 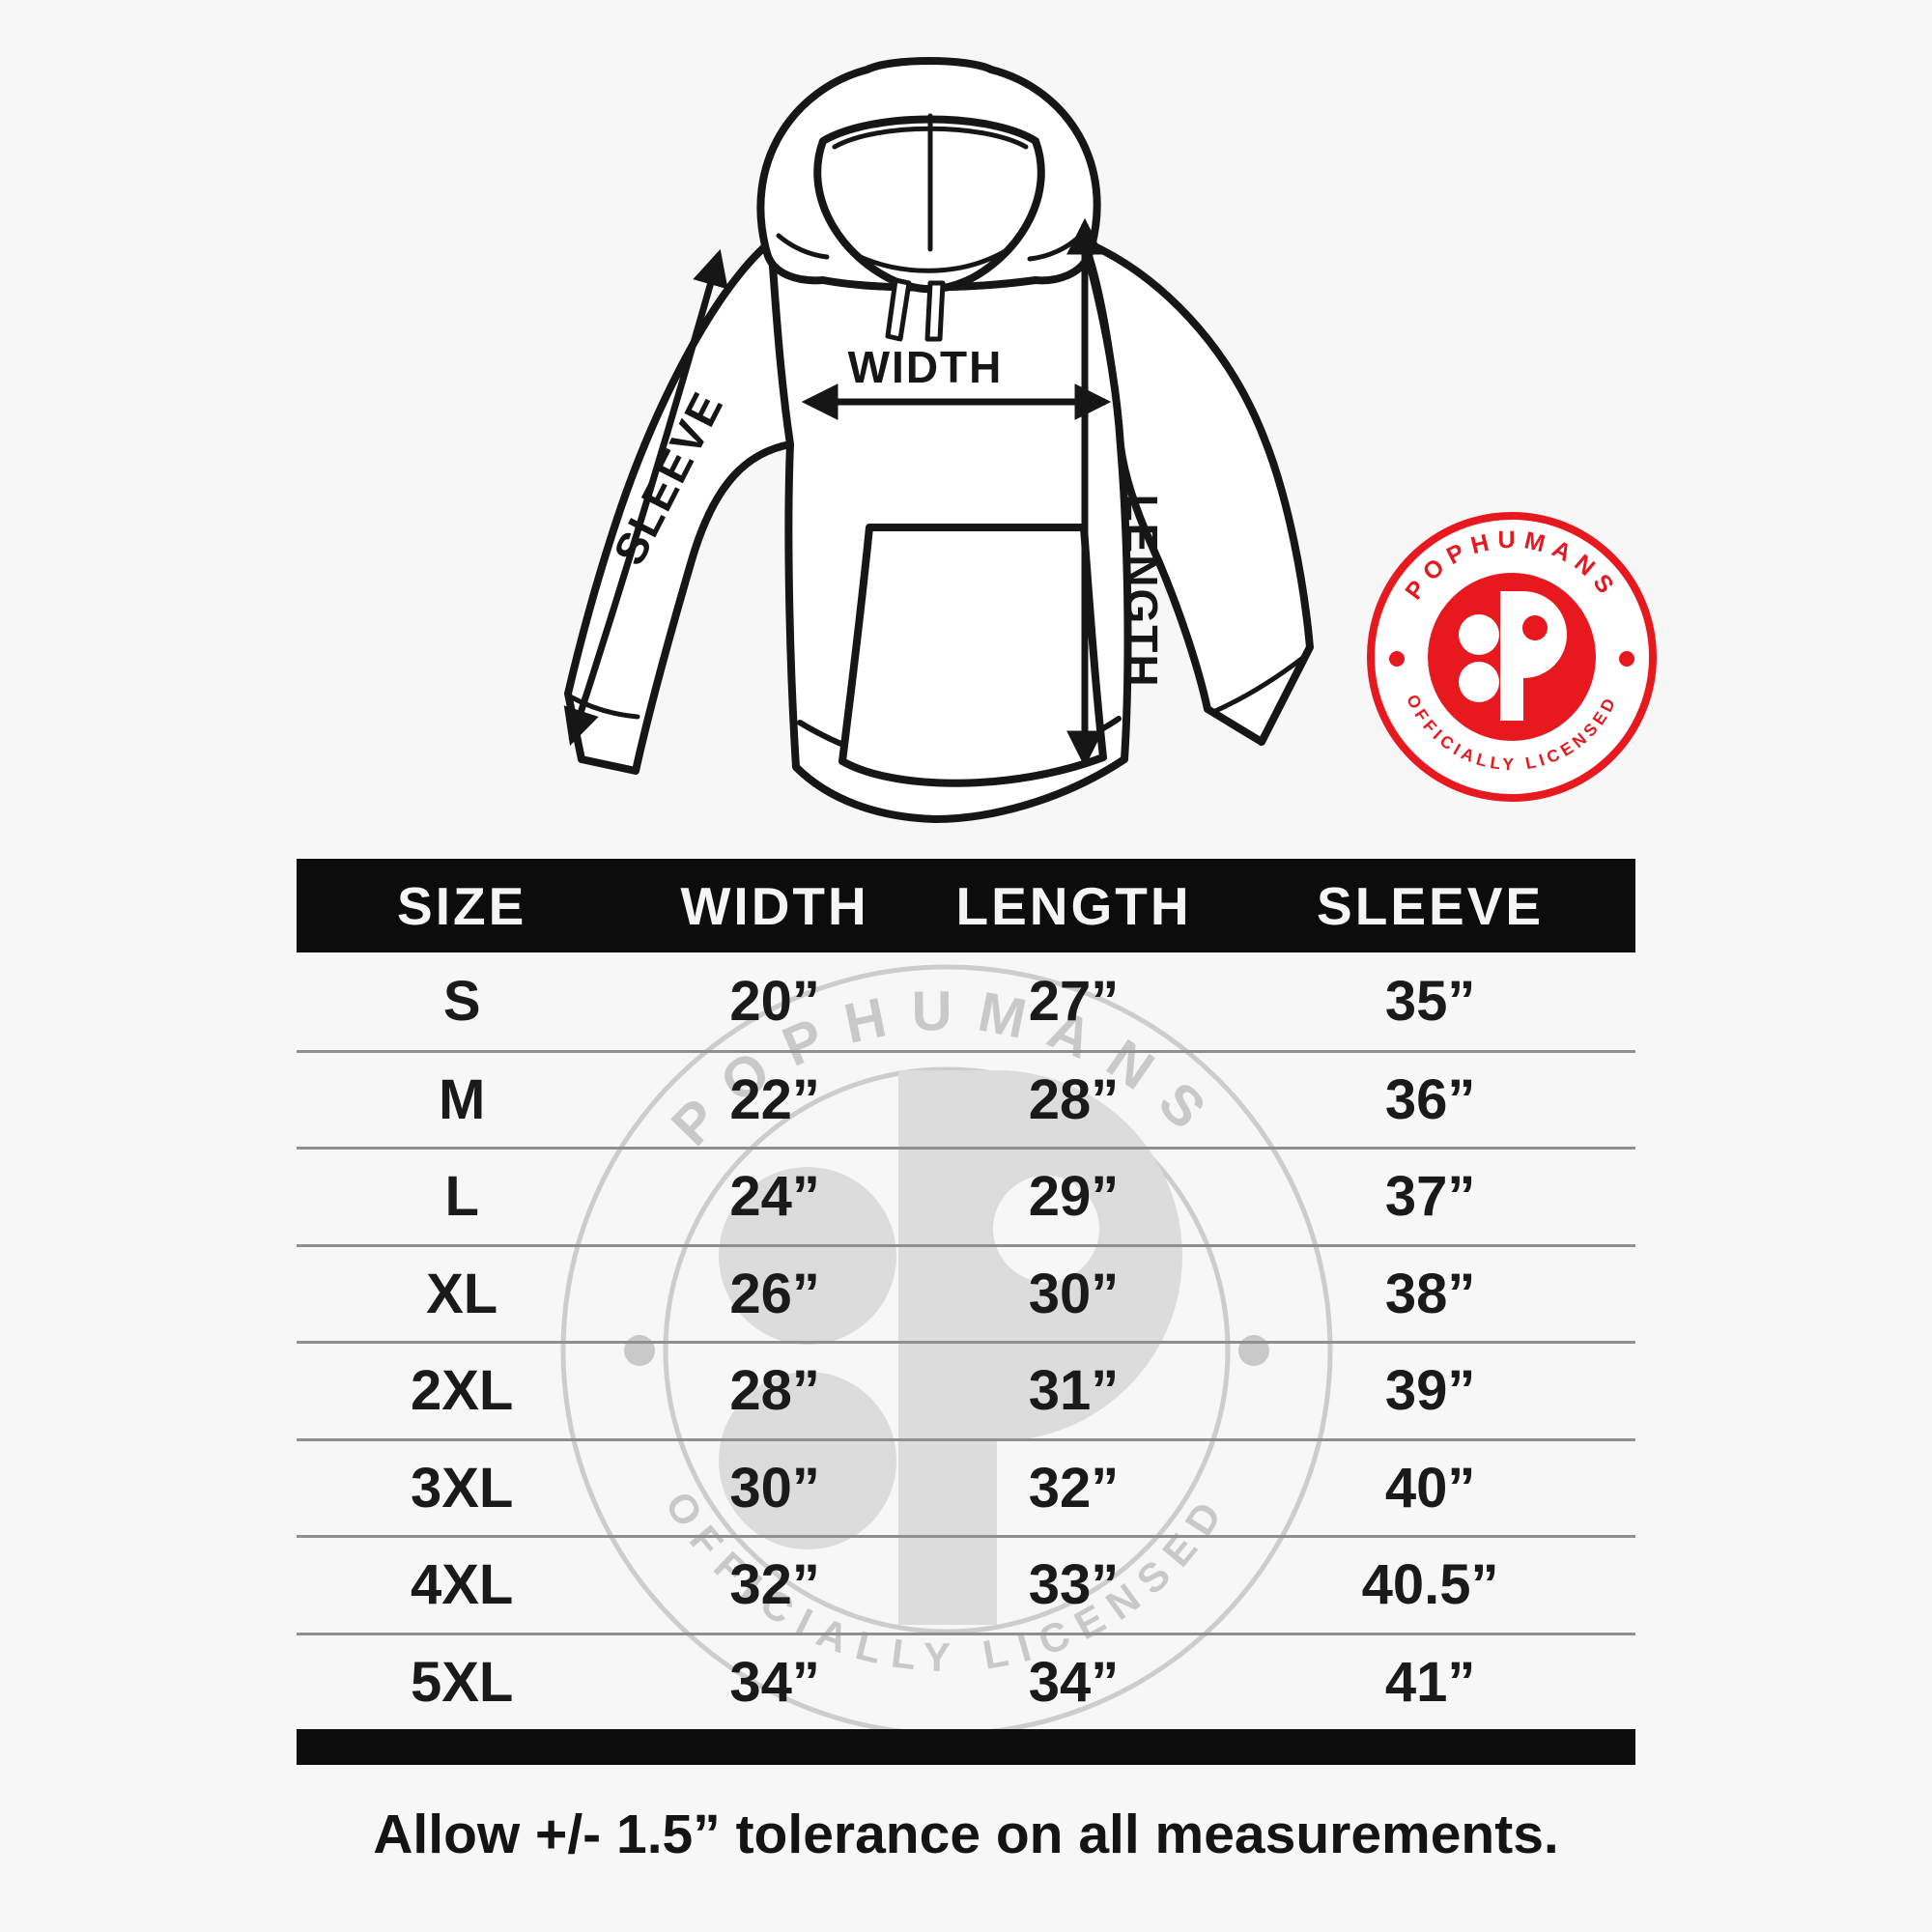 I want to click on colon-p-monogram-icon, so click(x=950, y=1347).